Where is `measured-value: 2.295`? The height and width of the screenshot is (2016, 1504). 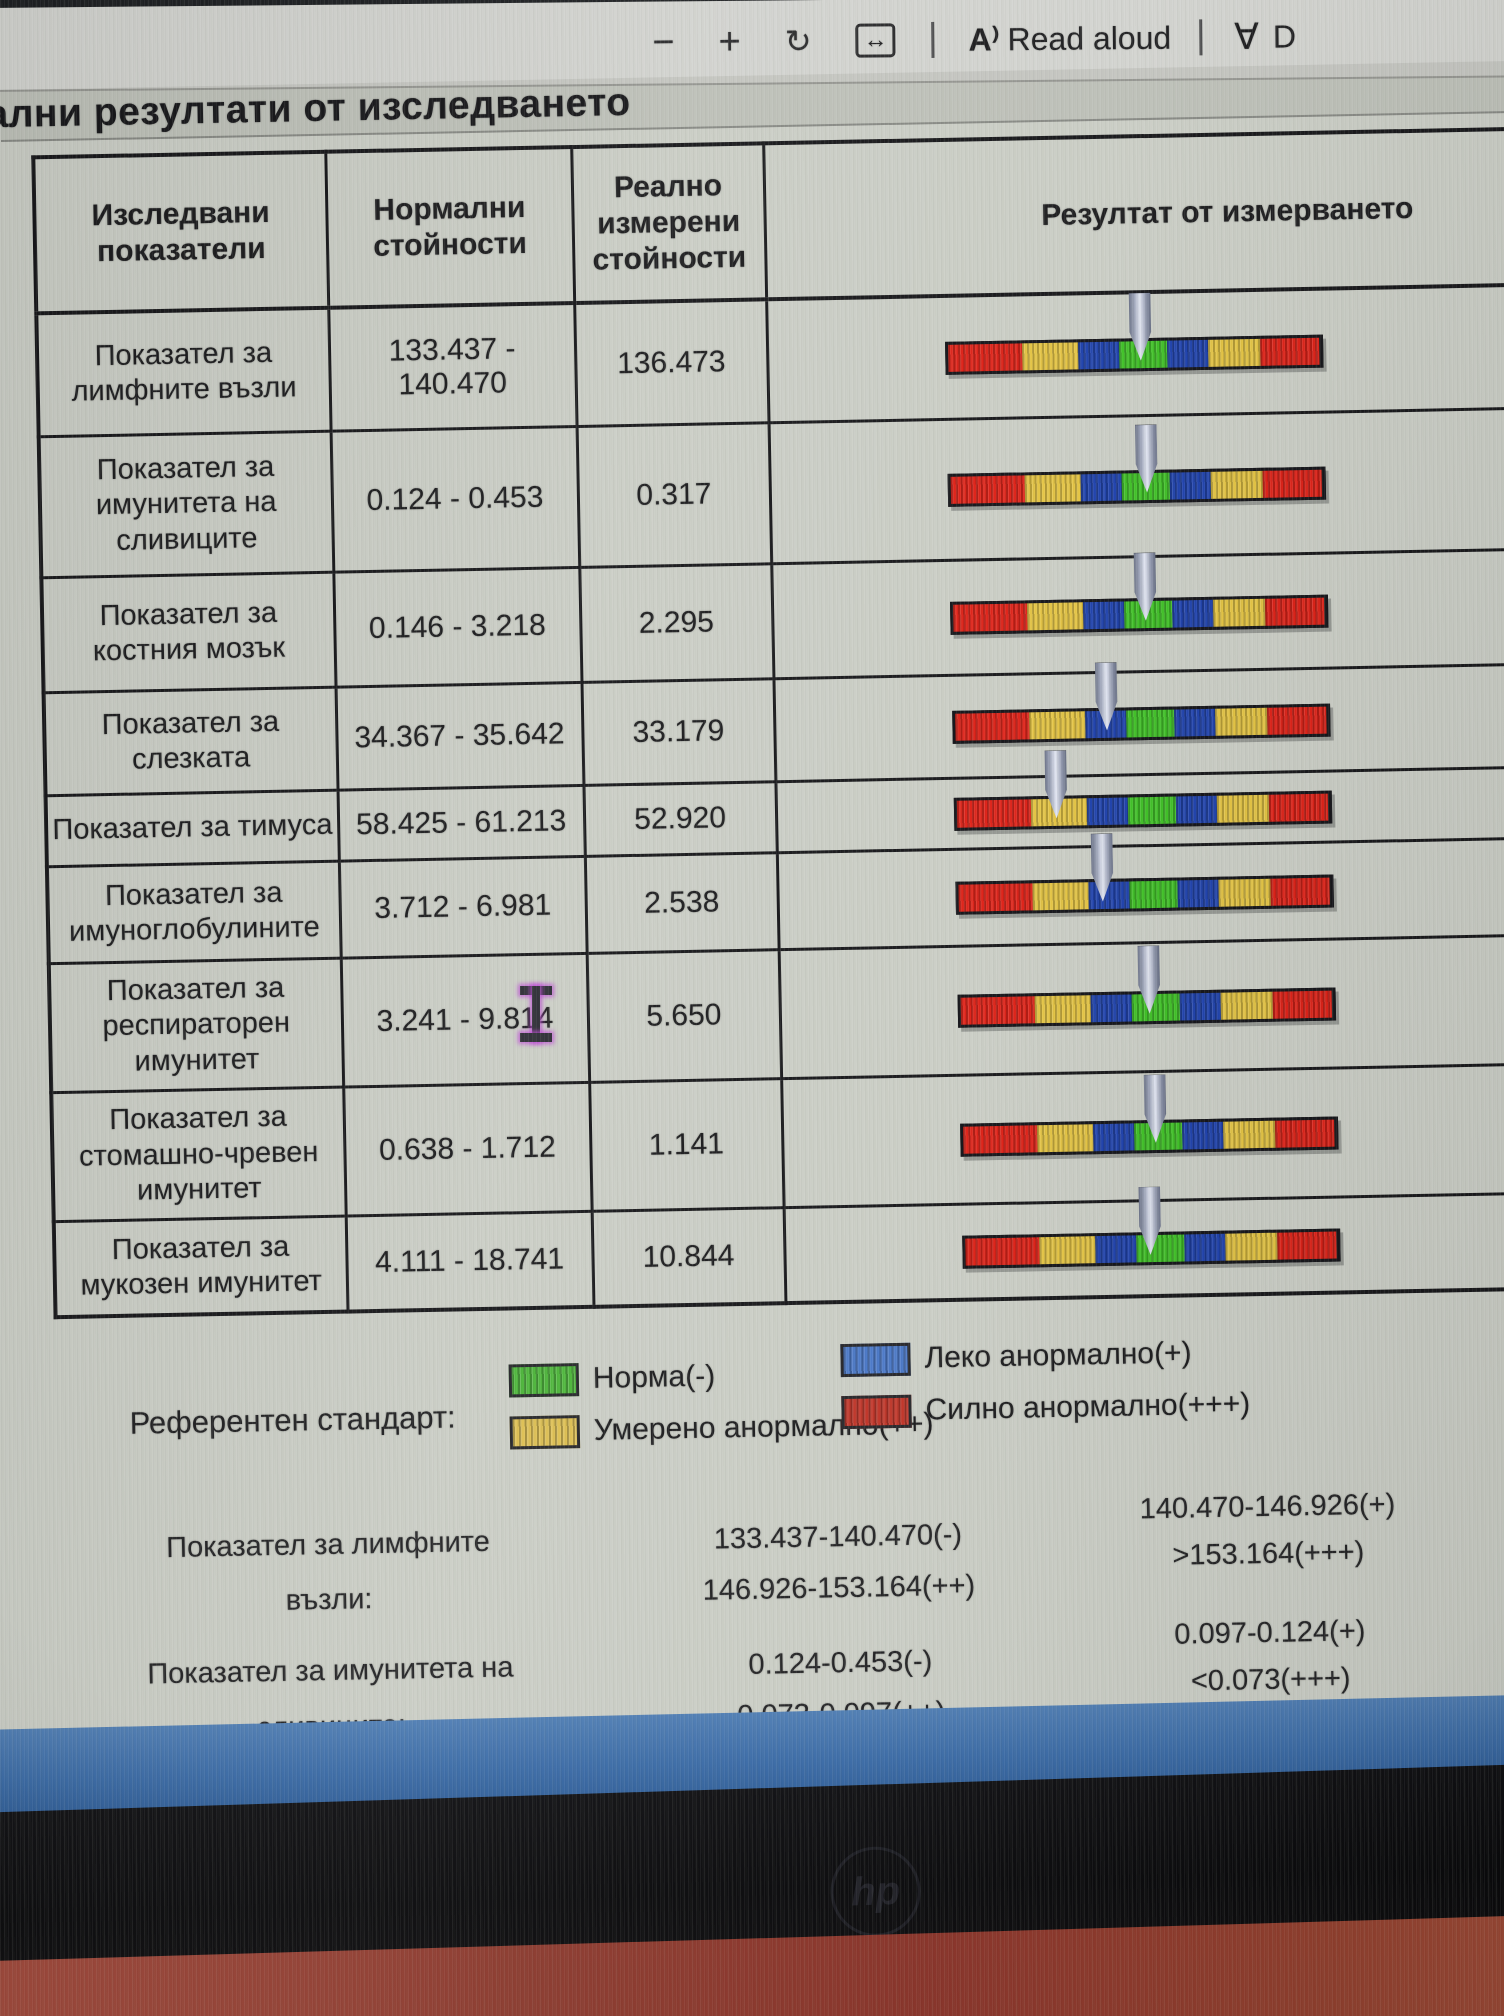 measured-value: 2.295 is located at coordinates (676, 623).